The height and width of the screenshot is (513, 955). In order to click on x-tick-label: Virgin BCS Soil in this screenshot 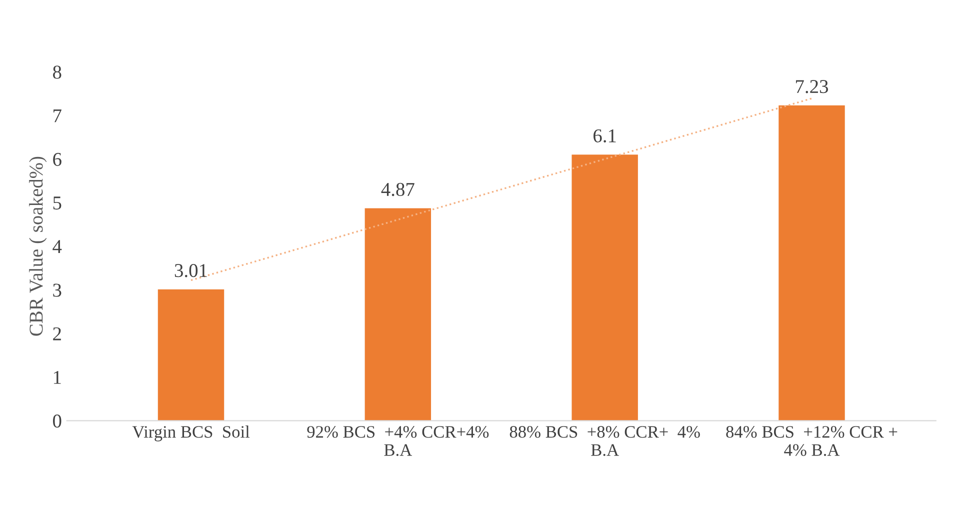, I will do `click(191, 434)`.